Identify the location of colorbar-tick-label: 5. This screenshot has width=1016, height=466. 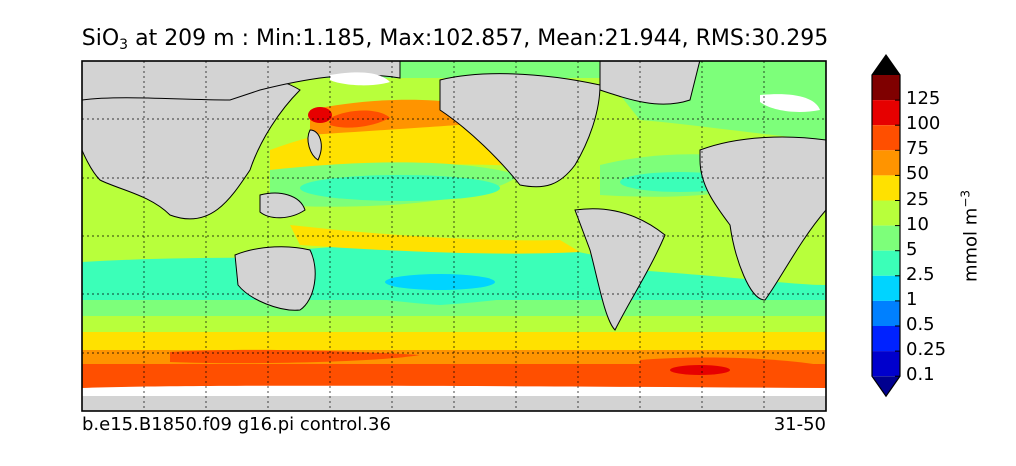
(912, 249).